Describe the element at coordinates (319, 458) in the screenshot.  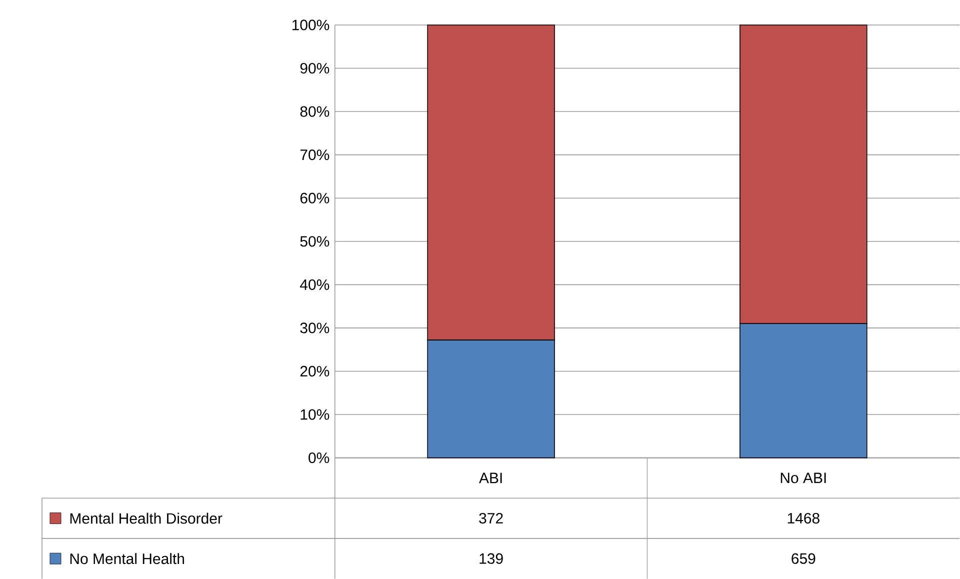
I see `y-tick-label: 0%` at that location.